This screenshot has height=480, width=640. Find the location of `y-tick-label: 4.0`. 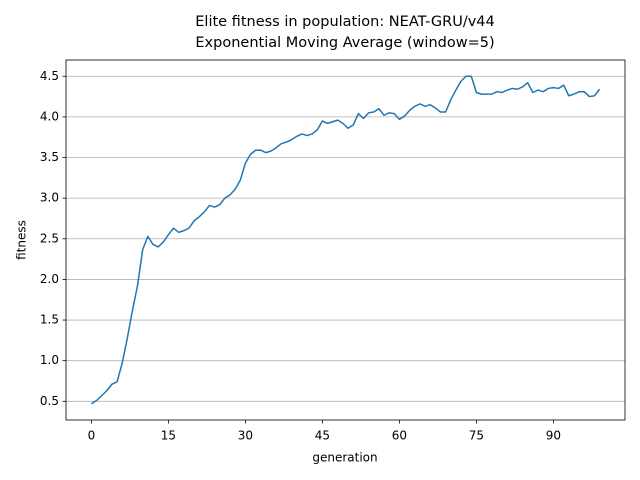

y-tick-label: 4.0 is located at coordinates (49, 116).